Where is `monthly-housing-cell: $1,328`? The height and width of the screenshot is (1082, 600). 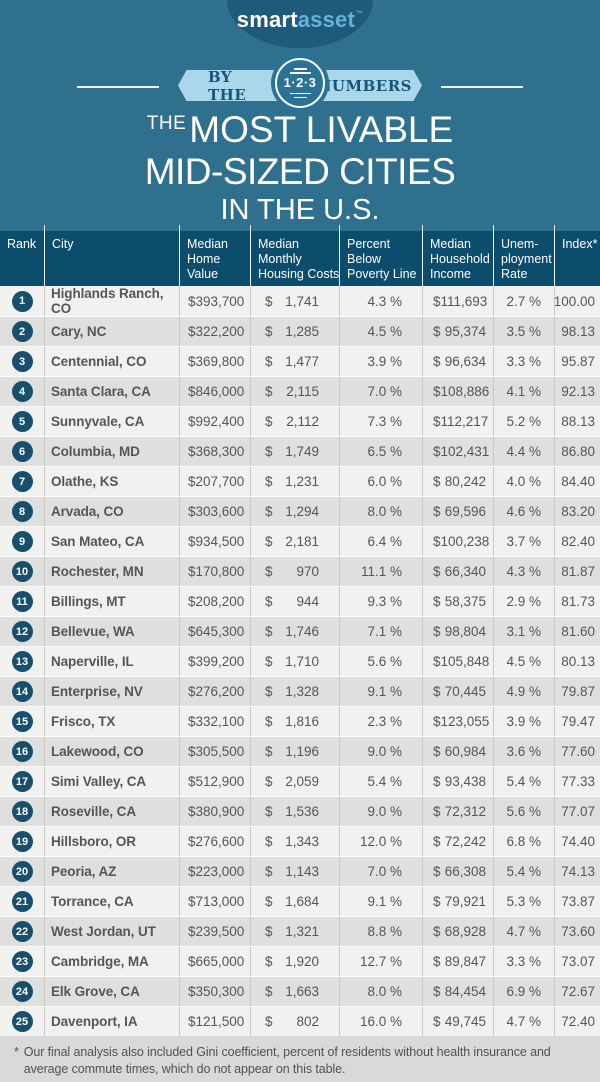
monthly-housing-cell: $1,328 is located at coordinates (294, 691).